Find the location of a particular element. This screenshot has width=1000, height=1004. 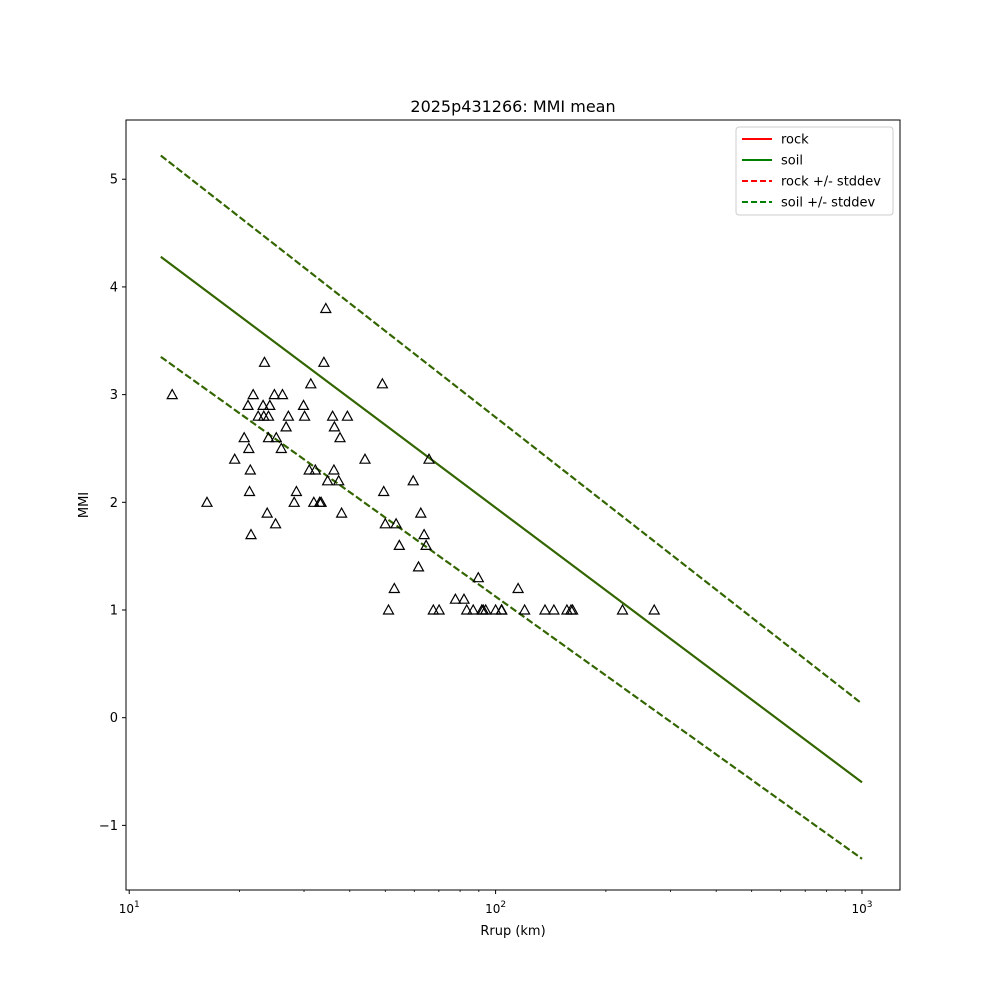

legend-label-soil-stddev: soil +/- stddev is located at coordinates (828, 203).